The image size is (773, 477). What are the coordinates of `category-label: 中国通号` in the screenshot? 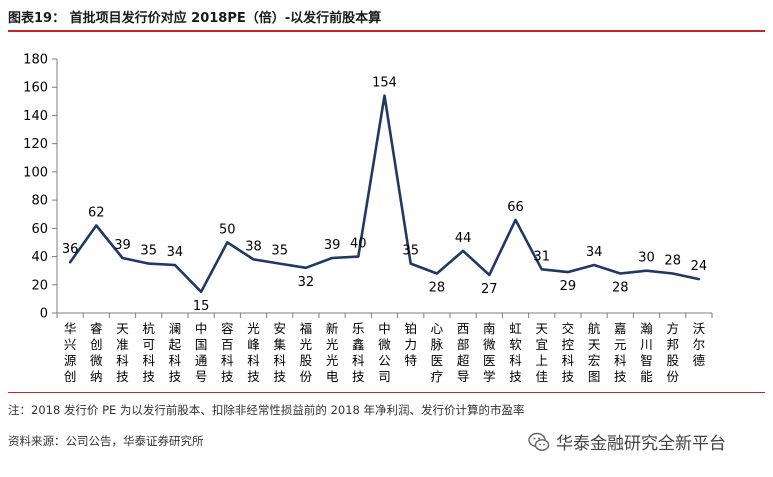 It's located at (201, 352).